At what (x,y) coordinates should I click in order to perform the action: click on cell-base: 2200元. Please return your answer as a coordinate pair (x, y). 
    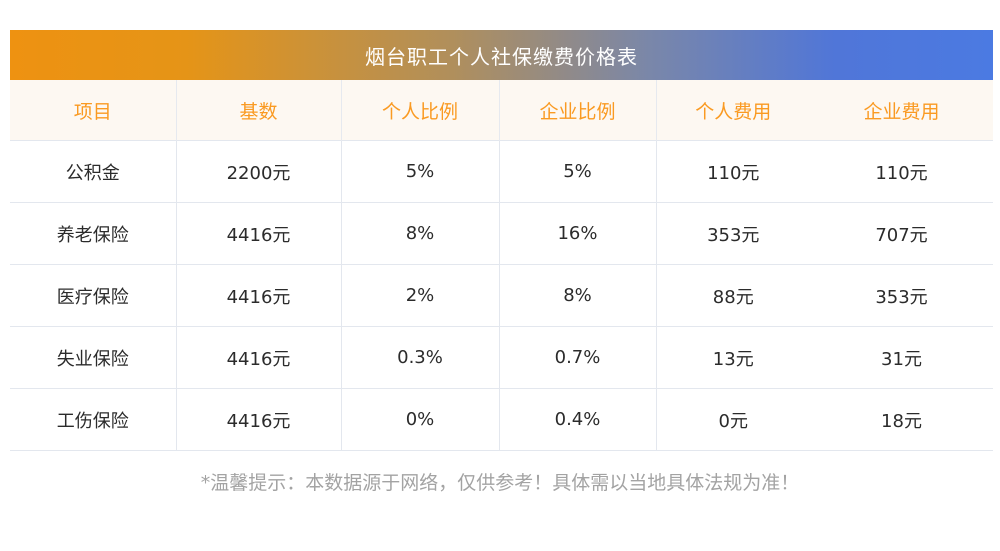
    Looking at the image, I should click on (259, 171).